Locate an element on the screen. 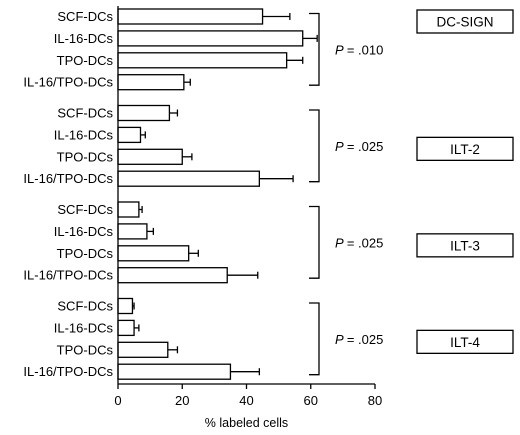  x-tick-label: 40 is located at coordinates (246, 400).